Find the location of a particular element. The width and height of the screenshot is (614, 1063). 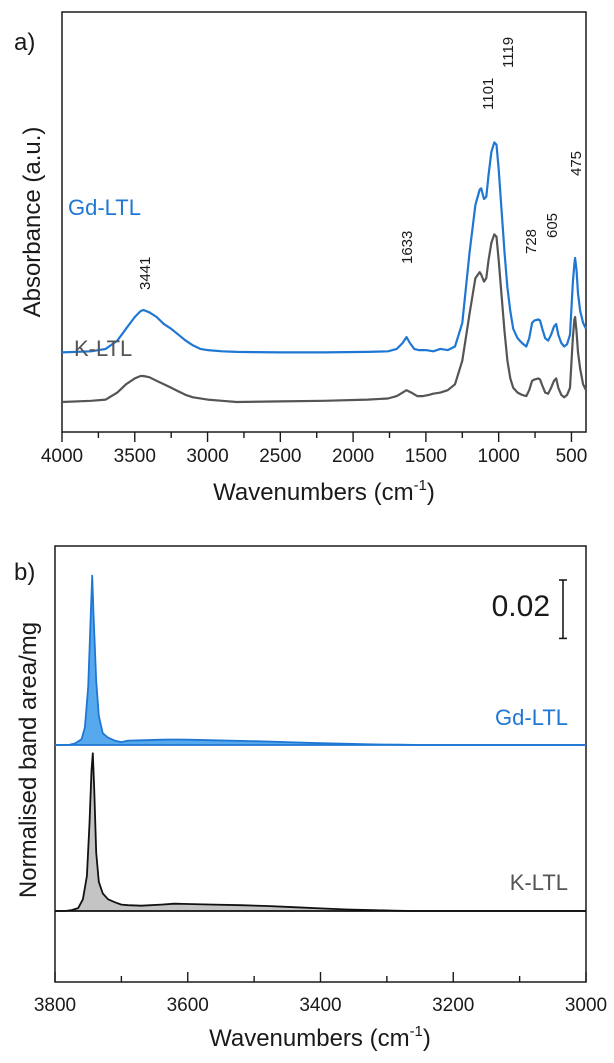

peak-label-3441: 3441 is located at coordinates (145, 273).